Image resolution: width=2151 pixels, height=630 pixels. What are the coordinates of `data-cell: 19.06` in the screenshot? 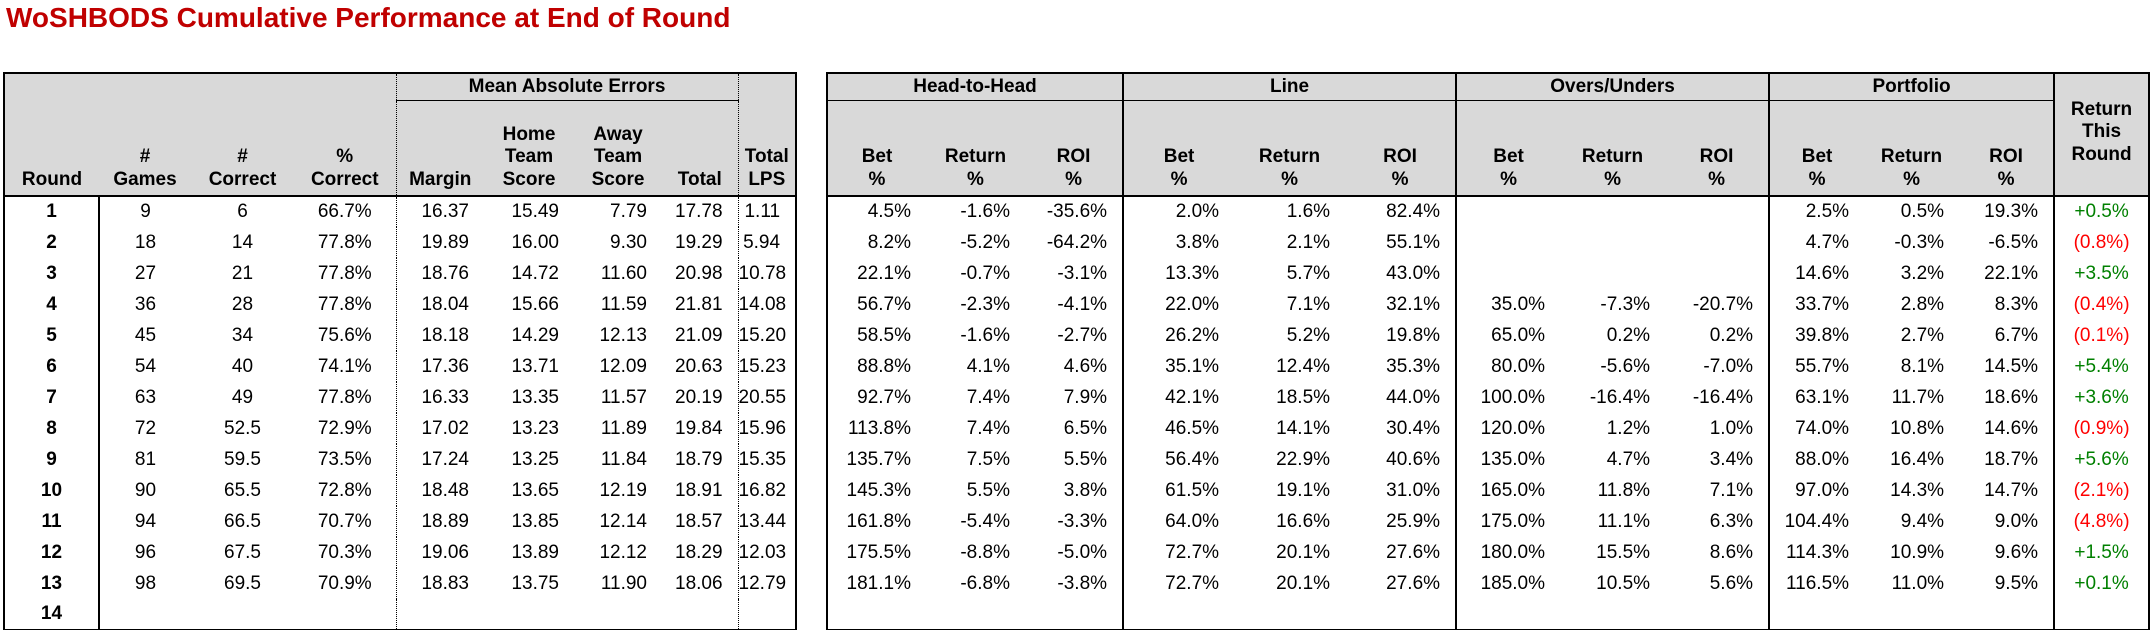 It's located at (439, 552).